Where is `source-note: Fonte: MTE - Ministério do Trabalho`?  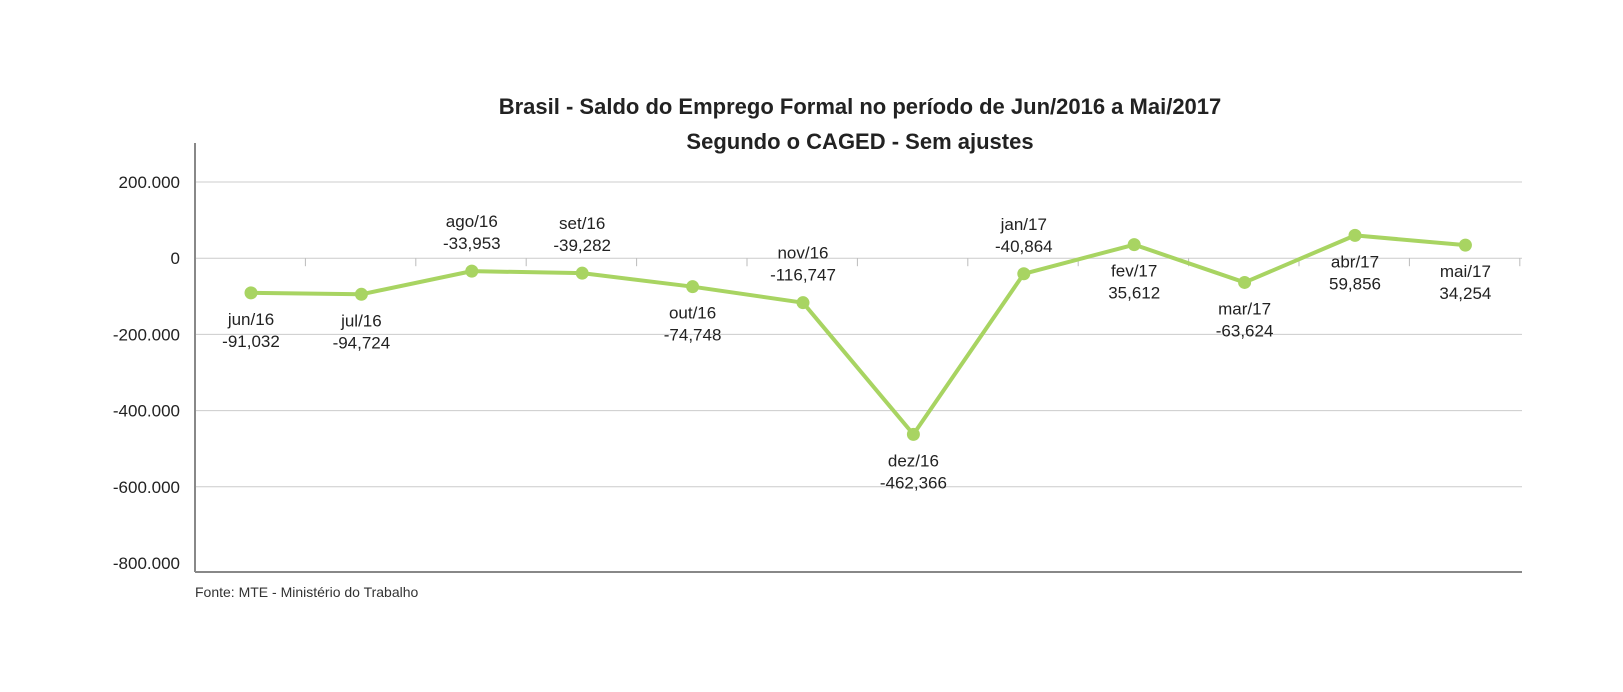
source-note: Fonte: MTE - Ministério do Trabalho is located at coordinates (307, 592).